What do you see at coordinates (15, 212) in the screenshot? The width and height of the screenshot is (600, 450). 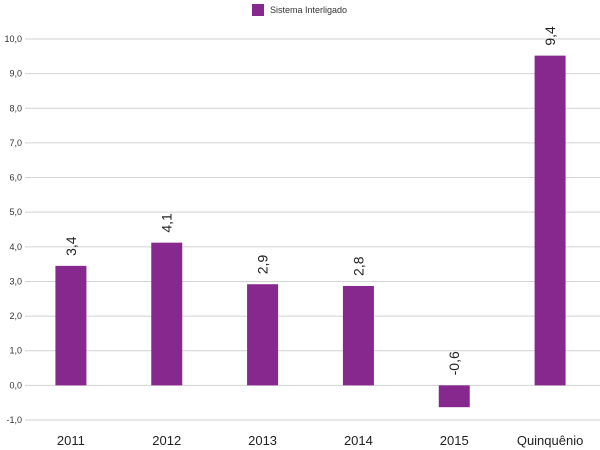 I see `y-tick-label: 5,0` at bounding box center [15, 212].